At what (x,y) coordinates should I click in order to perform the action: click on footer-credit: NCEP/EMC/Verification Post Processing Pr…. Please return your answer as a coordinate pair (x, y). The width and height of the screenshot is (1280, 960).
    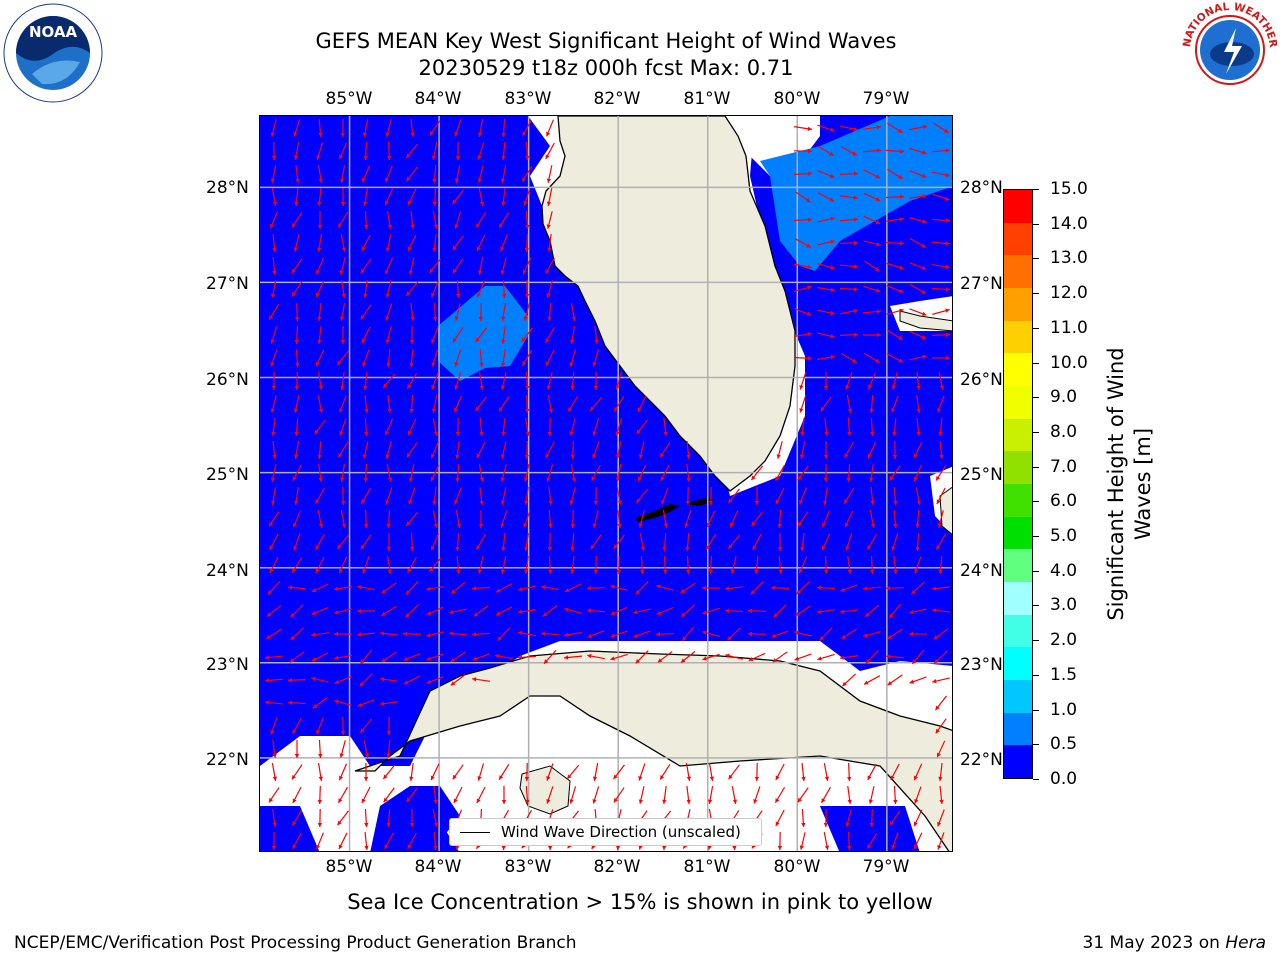
    Looking at the image, I should click on (295, 943).